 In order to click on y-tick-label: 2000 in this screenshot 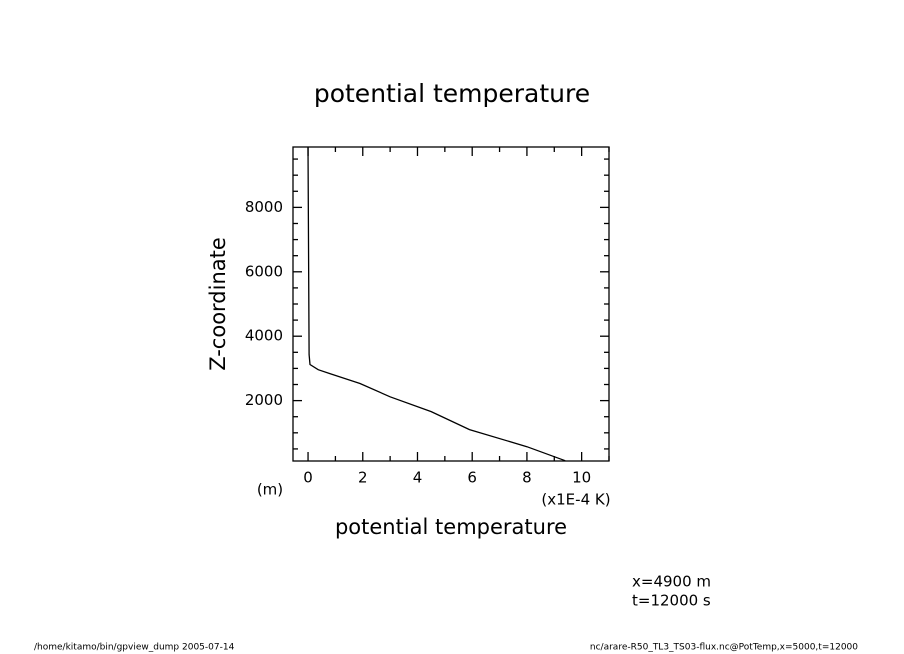, I will do `click(264, 400)`.